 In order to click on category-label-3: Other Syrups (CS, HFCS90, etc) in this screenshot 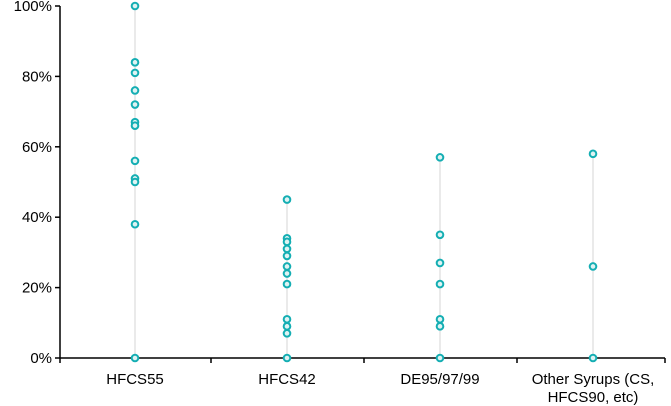, I will do `click(593, 388)`.